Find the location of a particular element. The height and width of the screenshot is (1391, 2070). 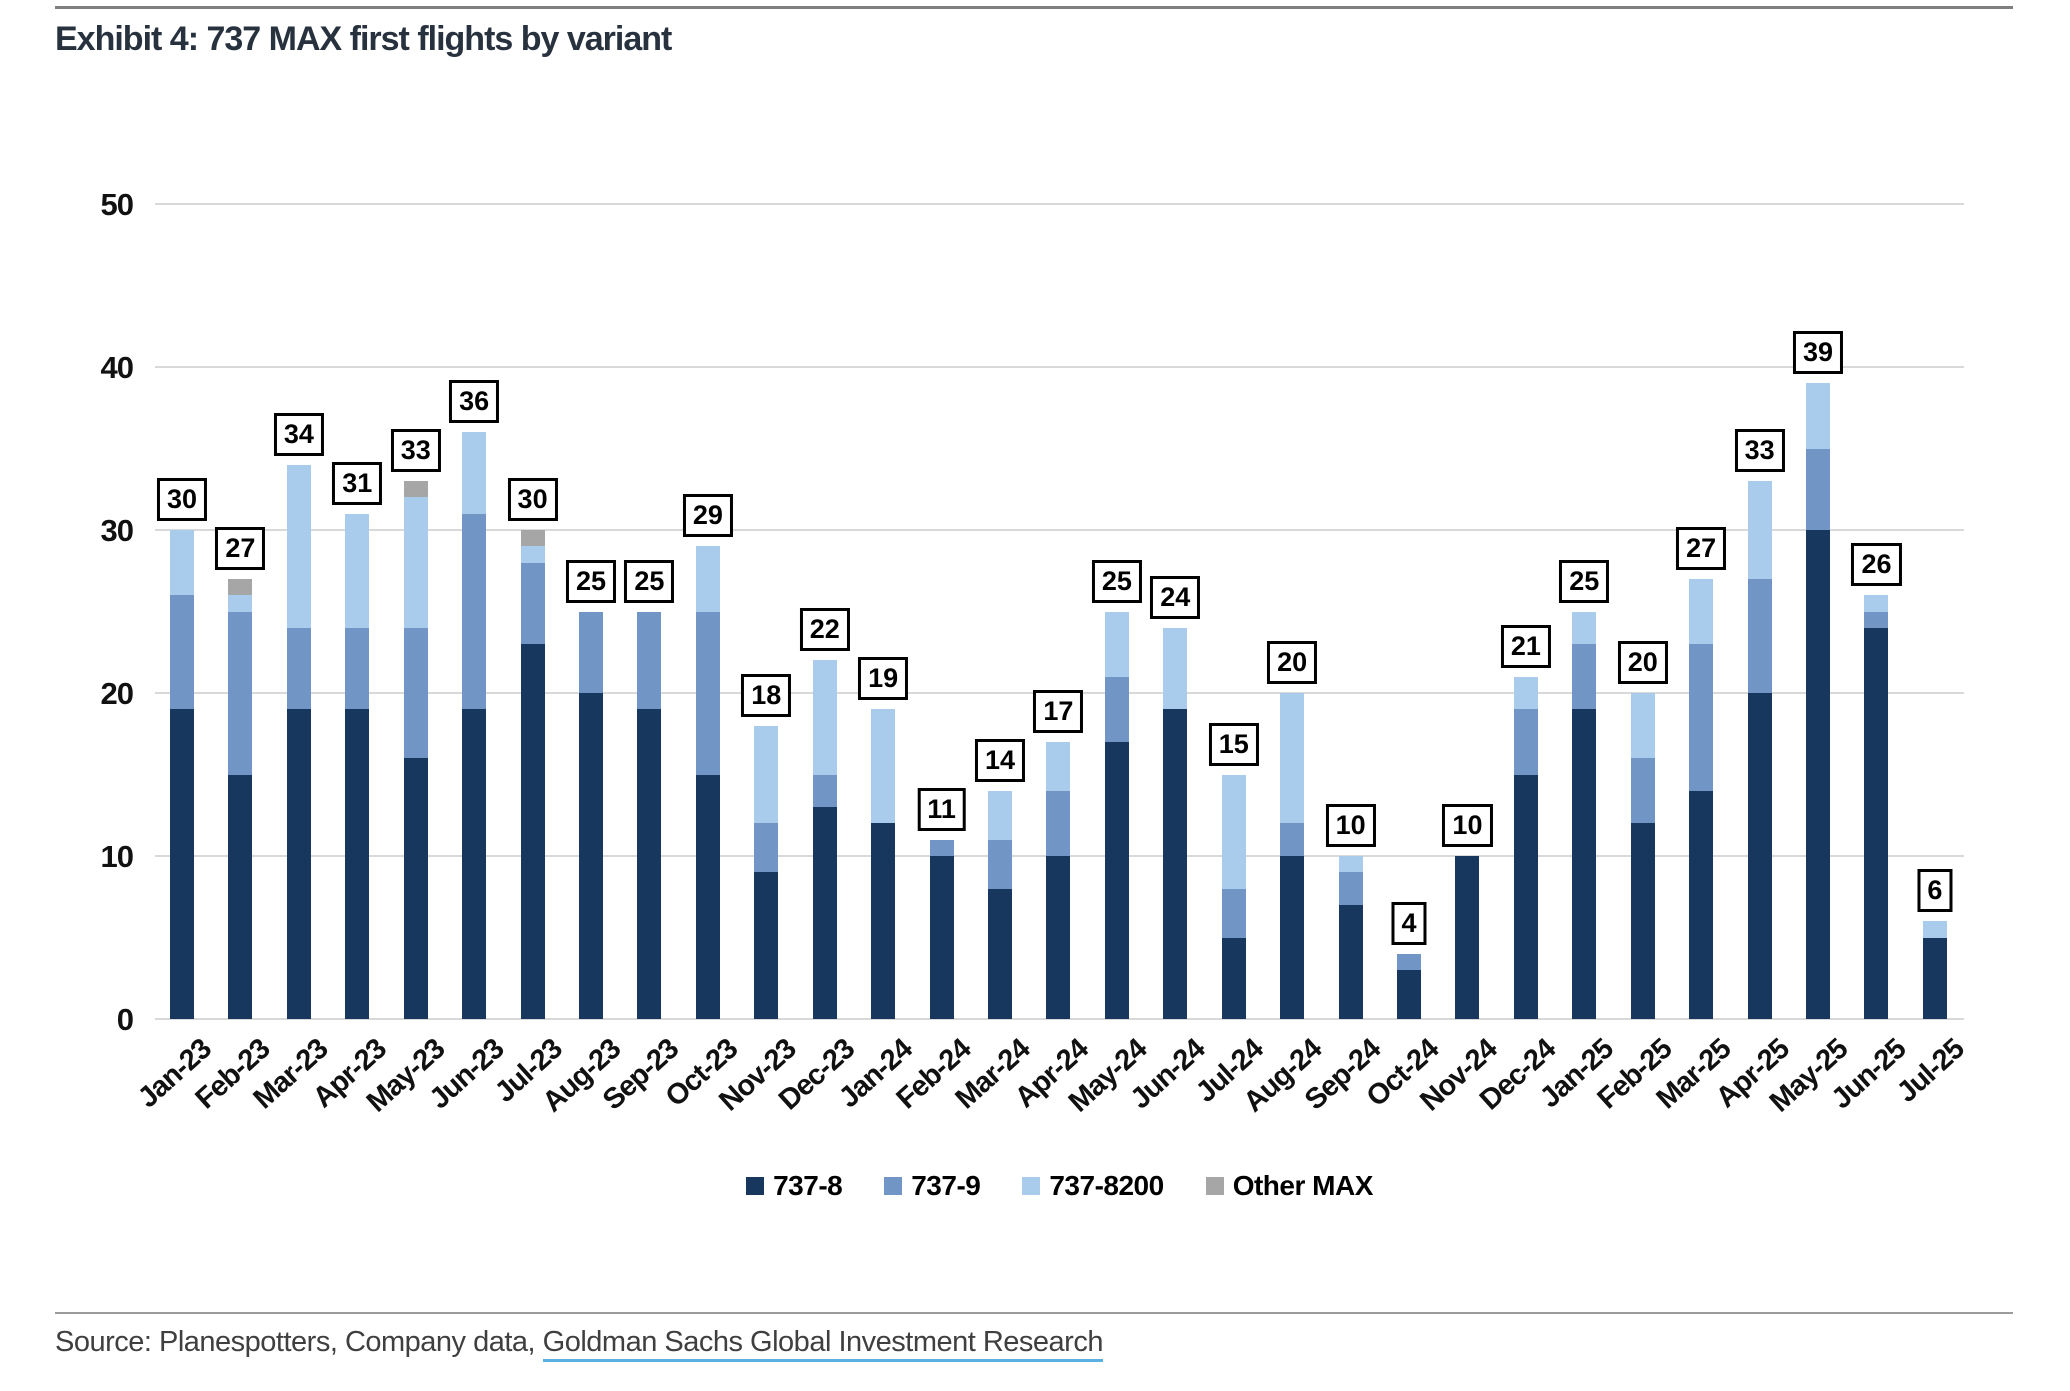

bar-total-label: 14 is located at coordinates (1000, 760).